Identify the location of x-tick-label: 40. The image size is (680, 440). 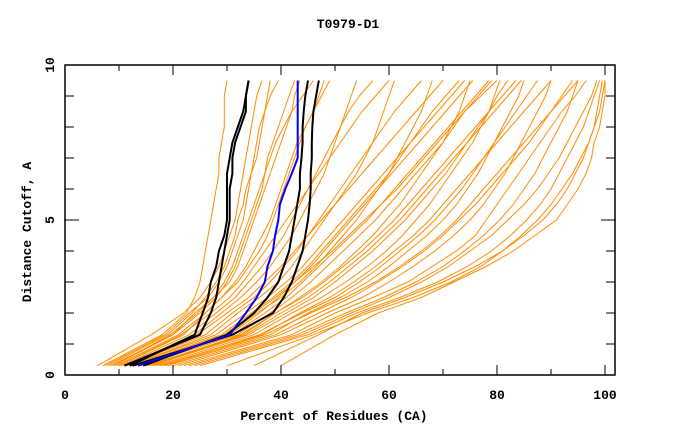
(281, 395).